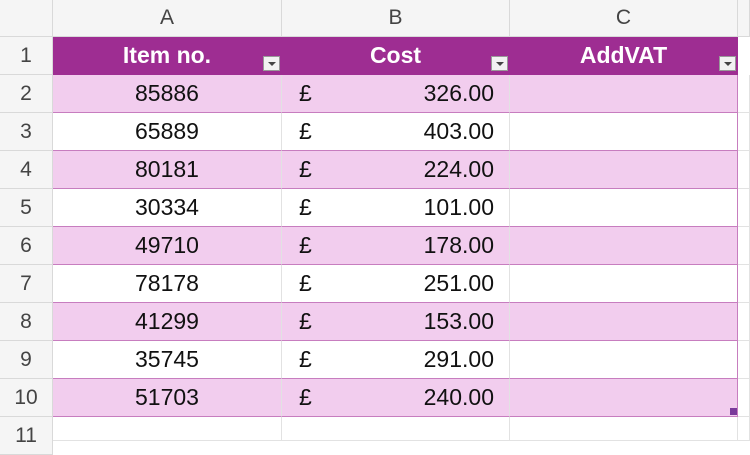 This screenshot has width=750, height=455. What do you see at coordinates (26, 132) in the screenshot?
I see `row-header: 3` at bounding box center [26, 132].